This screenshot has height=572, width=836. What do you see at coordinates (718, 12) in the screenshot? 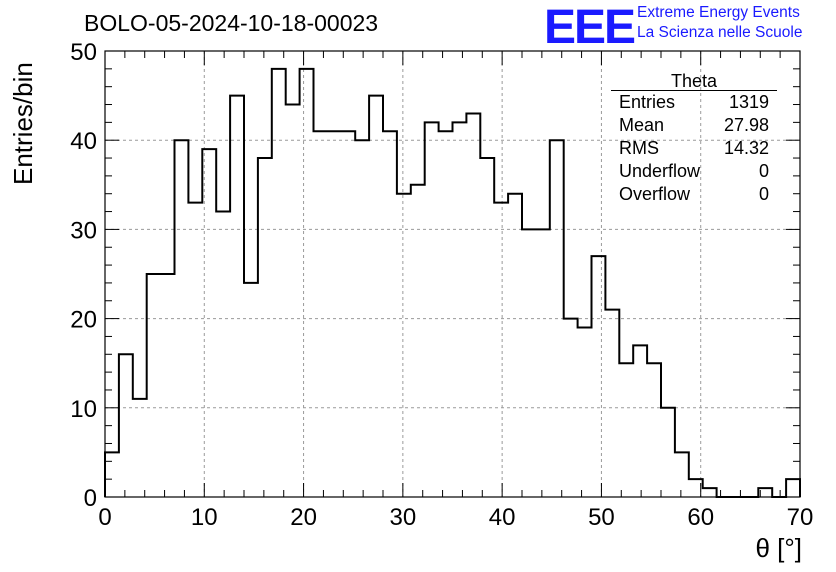
I see `logo-line-1: Extreme Energy Events` at bounding box center [718, 12].